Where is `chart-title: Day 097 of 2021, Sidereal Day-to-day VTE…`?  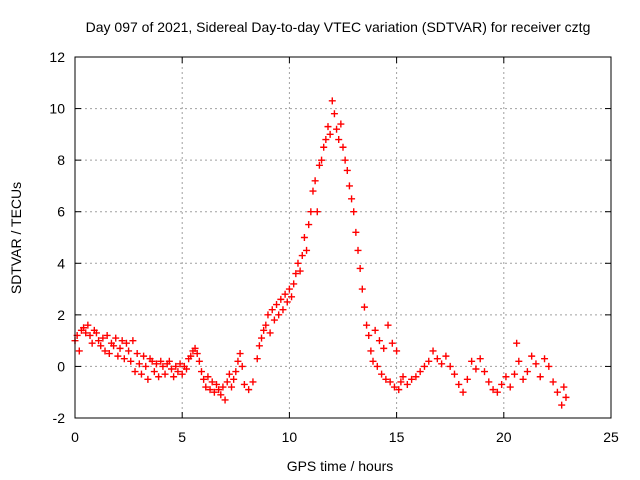
chart-title: Day 097 of 2021, Sidereal Day-to-day VTE… is located at coordinates (338, 27).